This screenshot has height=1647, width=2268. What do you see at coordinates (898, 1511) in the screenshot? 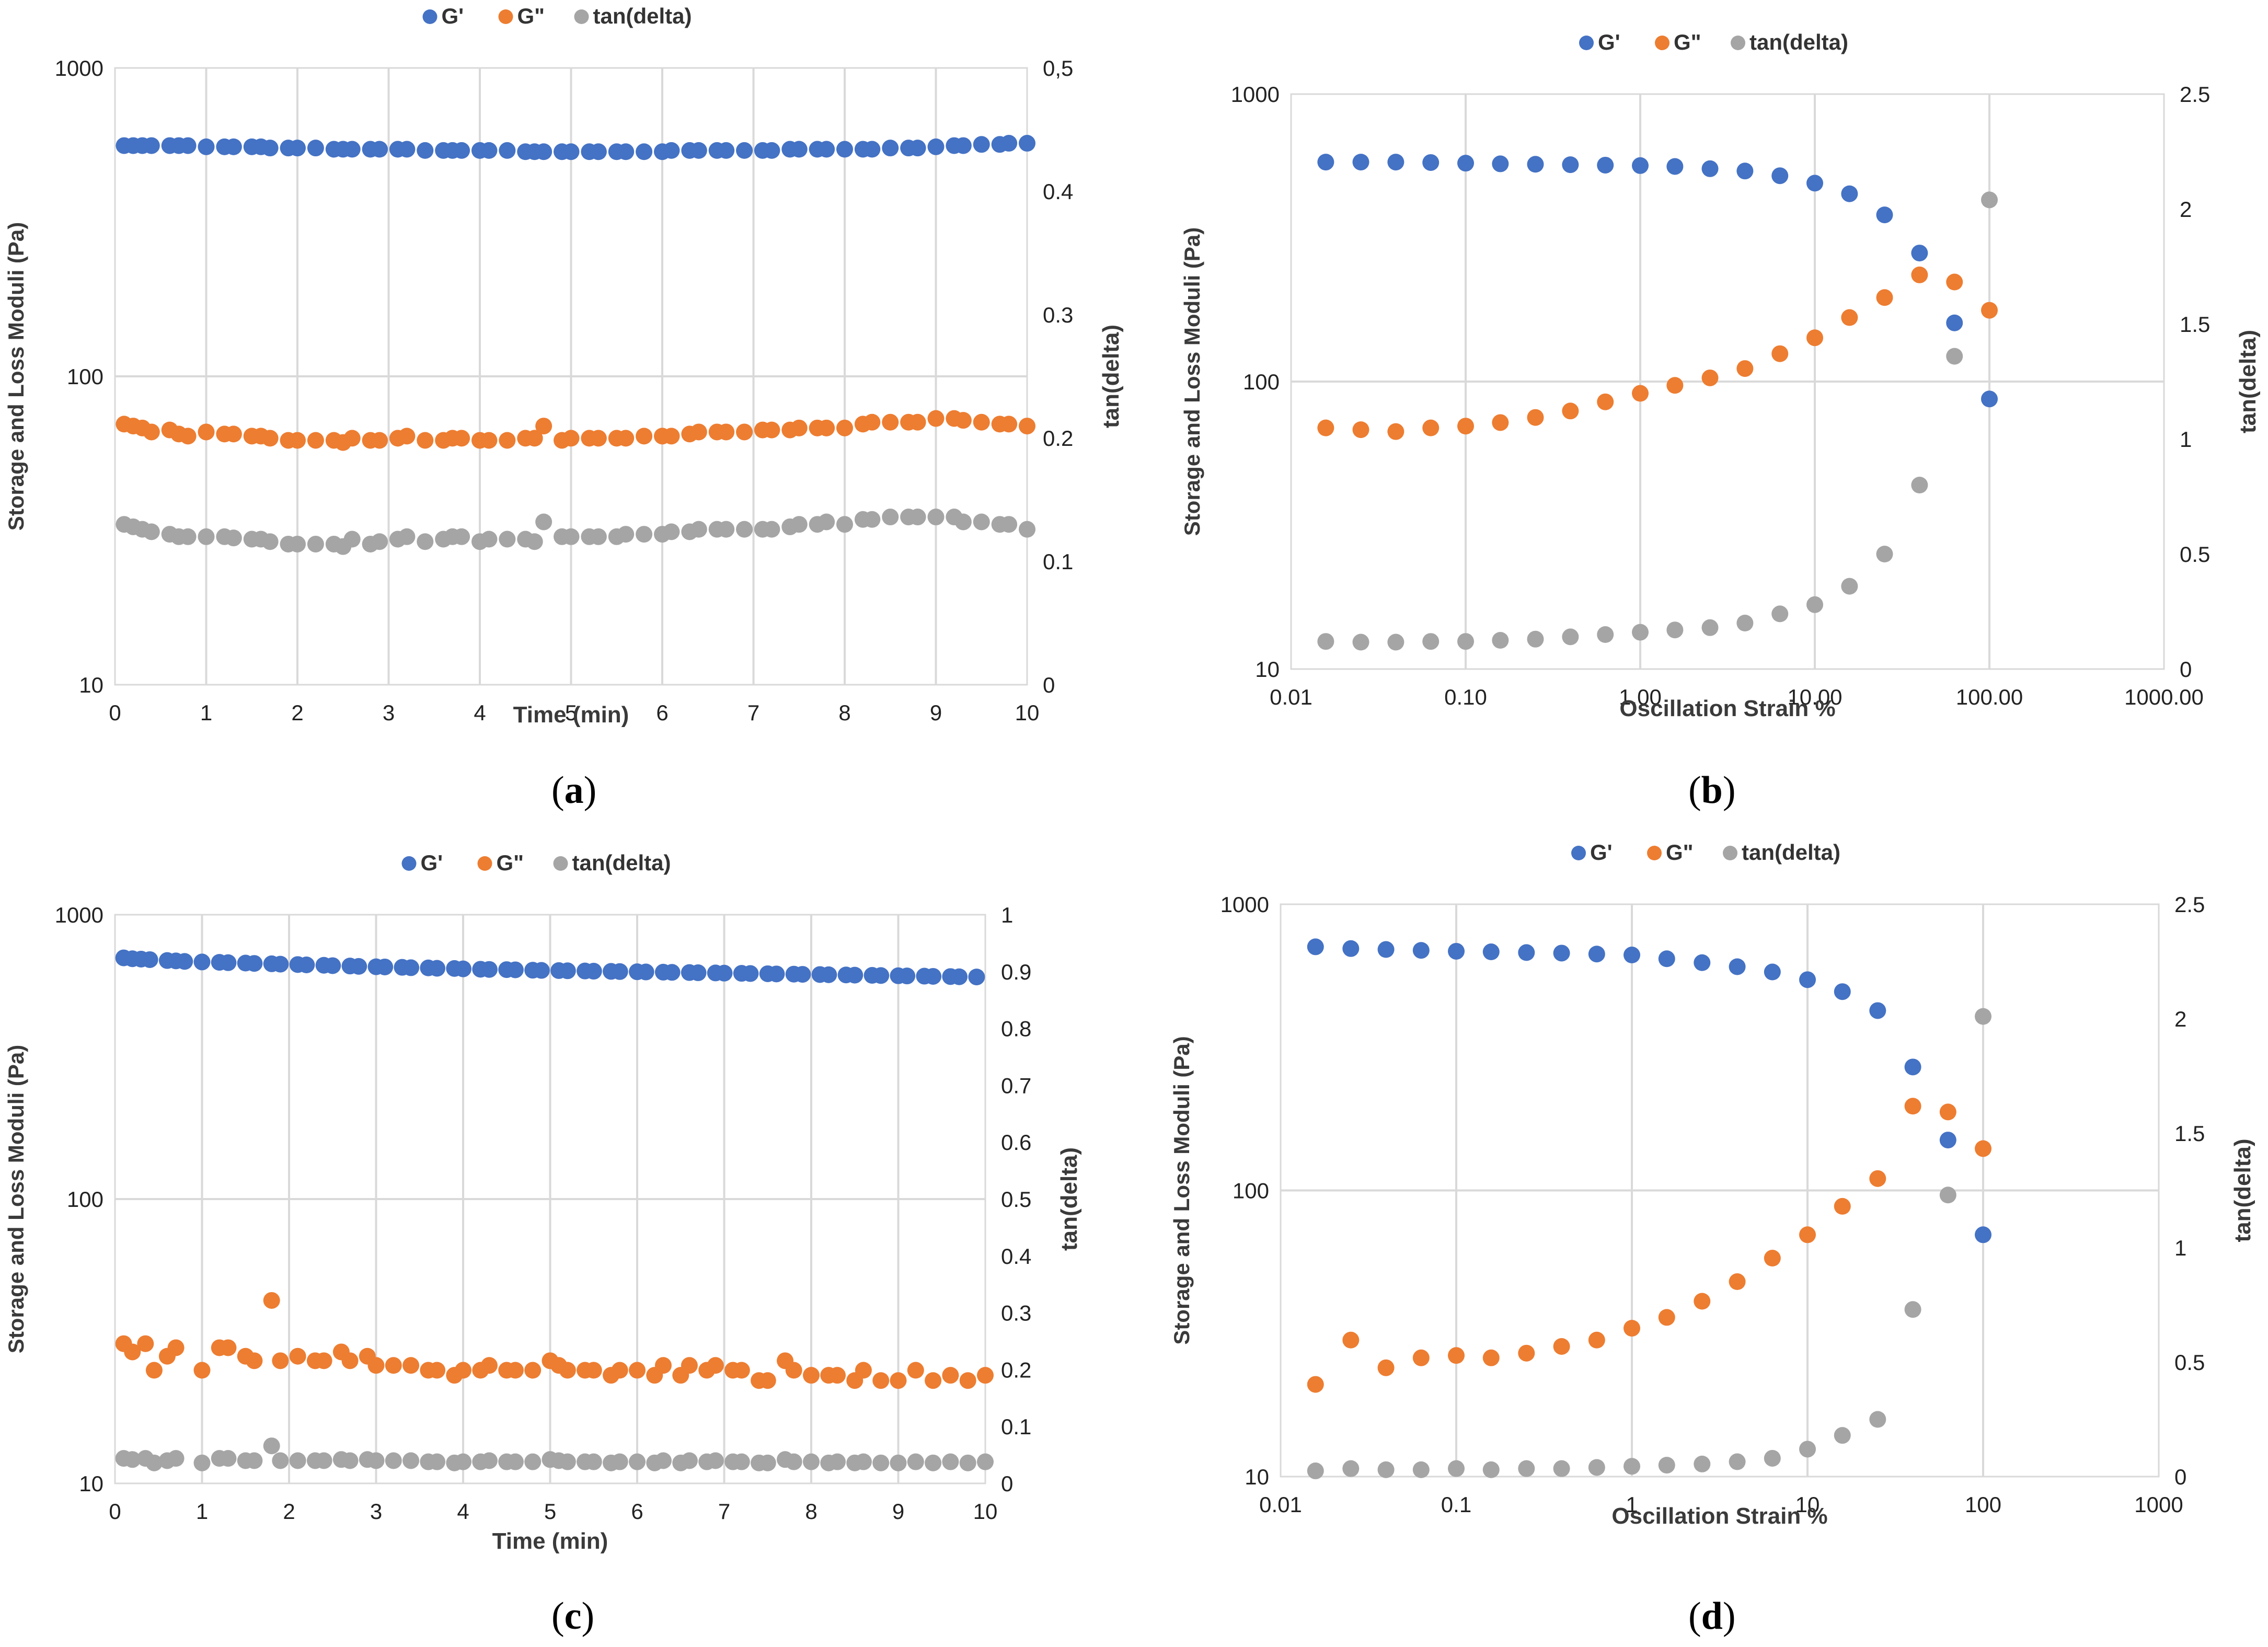
I see `chart-c-x-tick-label: 9` at bounding box center [898, 1511].